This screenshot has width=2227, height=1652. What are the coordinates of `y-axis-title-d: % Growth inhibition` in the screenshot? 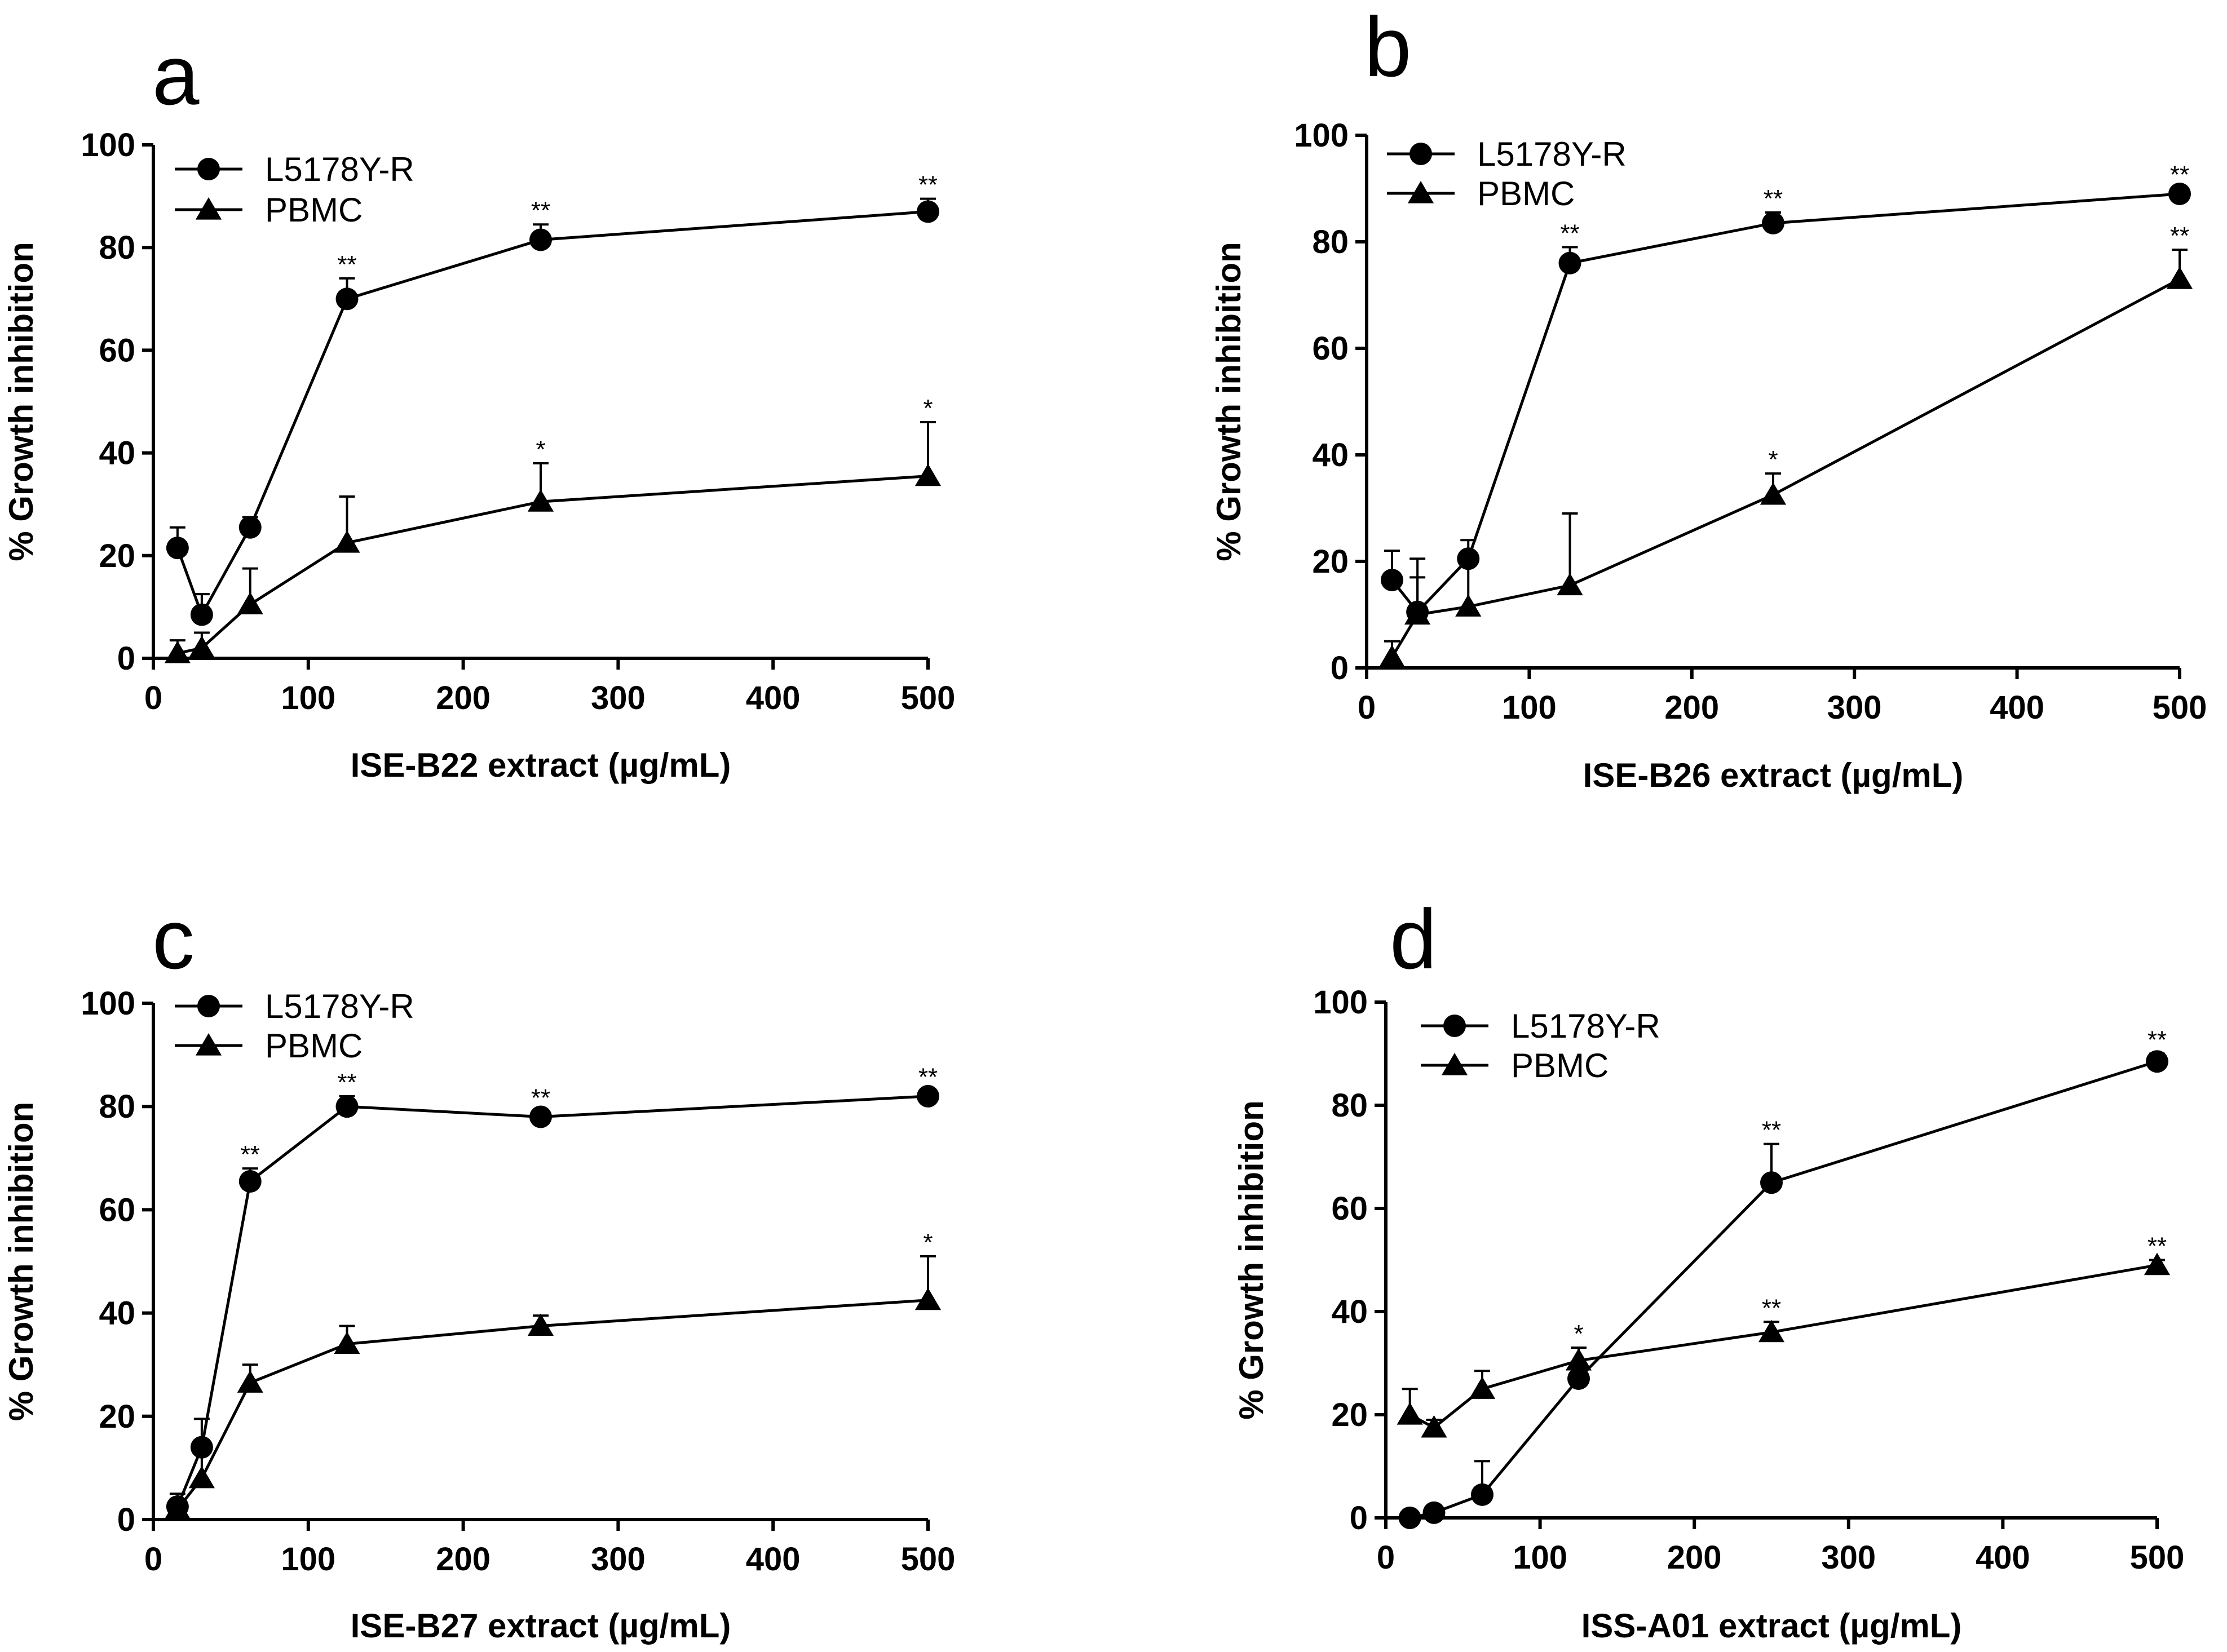 It's located at (1251, 1260).